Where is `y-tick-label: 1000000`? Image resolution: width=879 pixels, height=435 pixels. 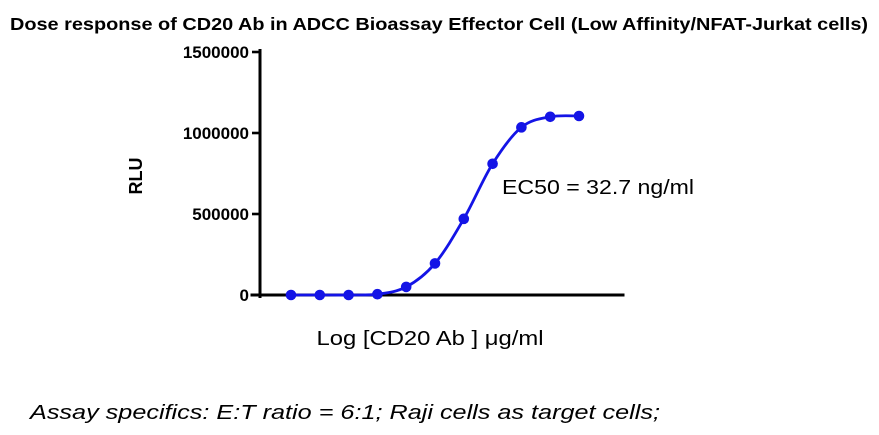 y-tick-label: 1000000 is located at coordinates (216, 133).